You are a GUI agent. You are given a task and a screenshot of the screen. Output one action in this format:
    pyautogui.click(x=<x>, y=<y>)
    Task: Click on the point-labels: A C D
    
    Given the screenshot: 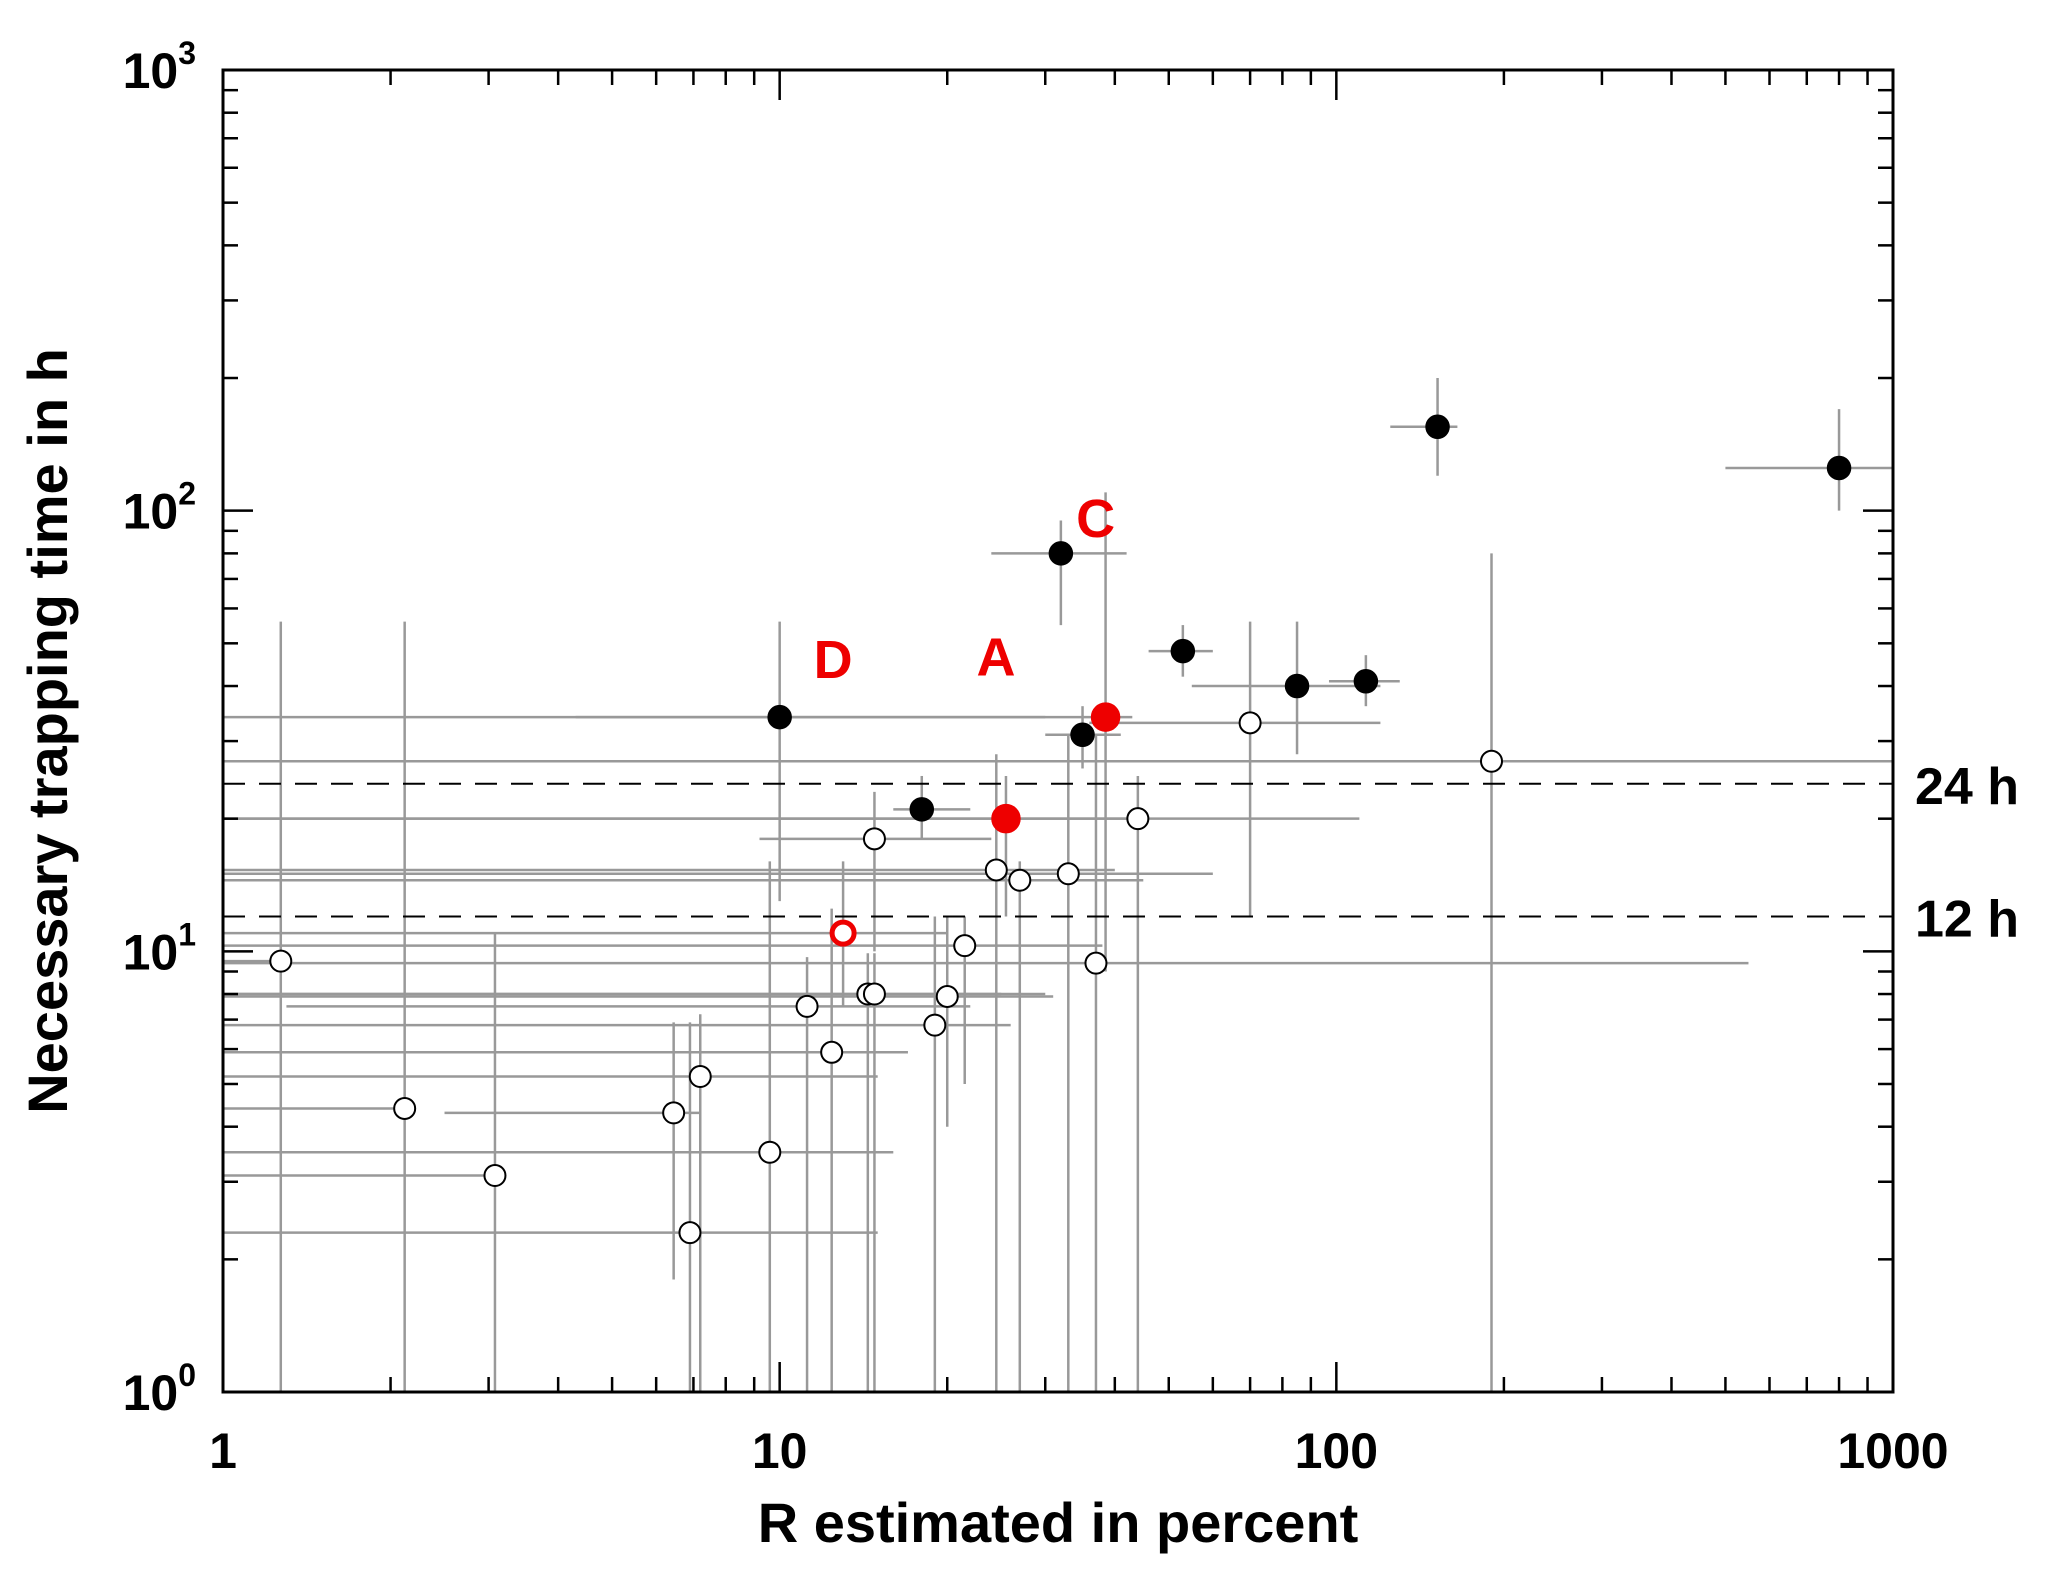 What is the action you would take?
    pyautogui.click(x=964, y=589)
    